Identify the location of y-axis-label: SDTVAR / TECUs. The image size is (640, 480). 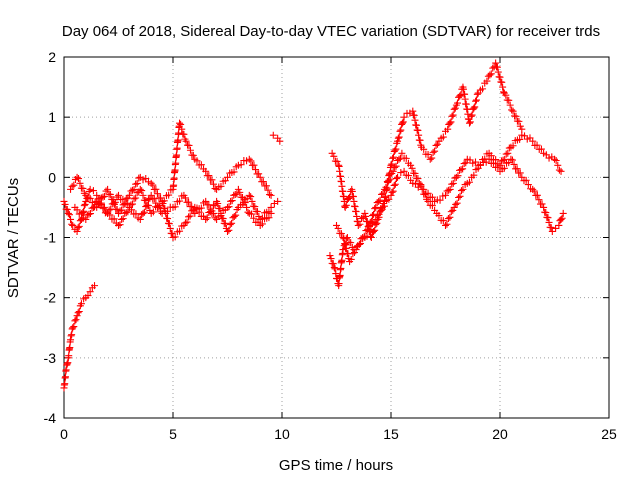
(13, 238).